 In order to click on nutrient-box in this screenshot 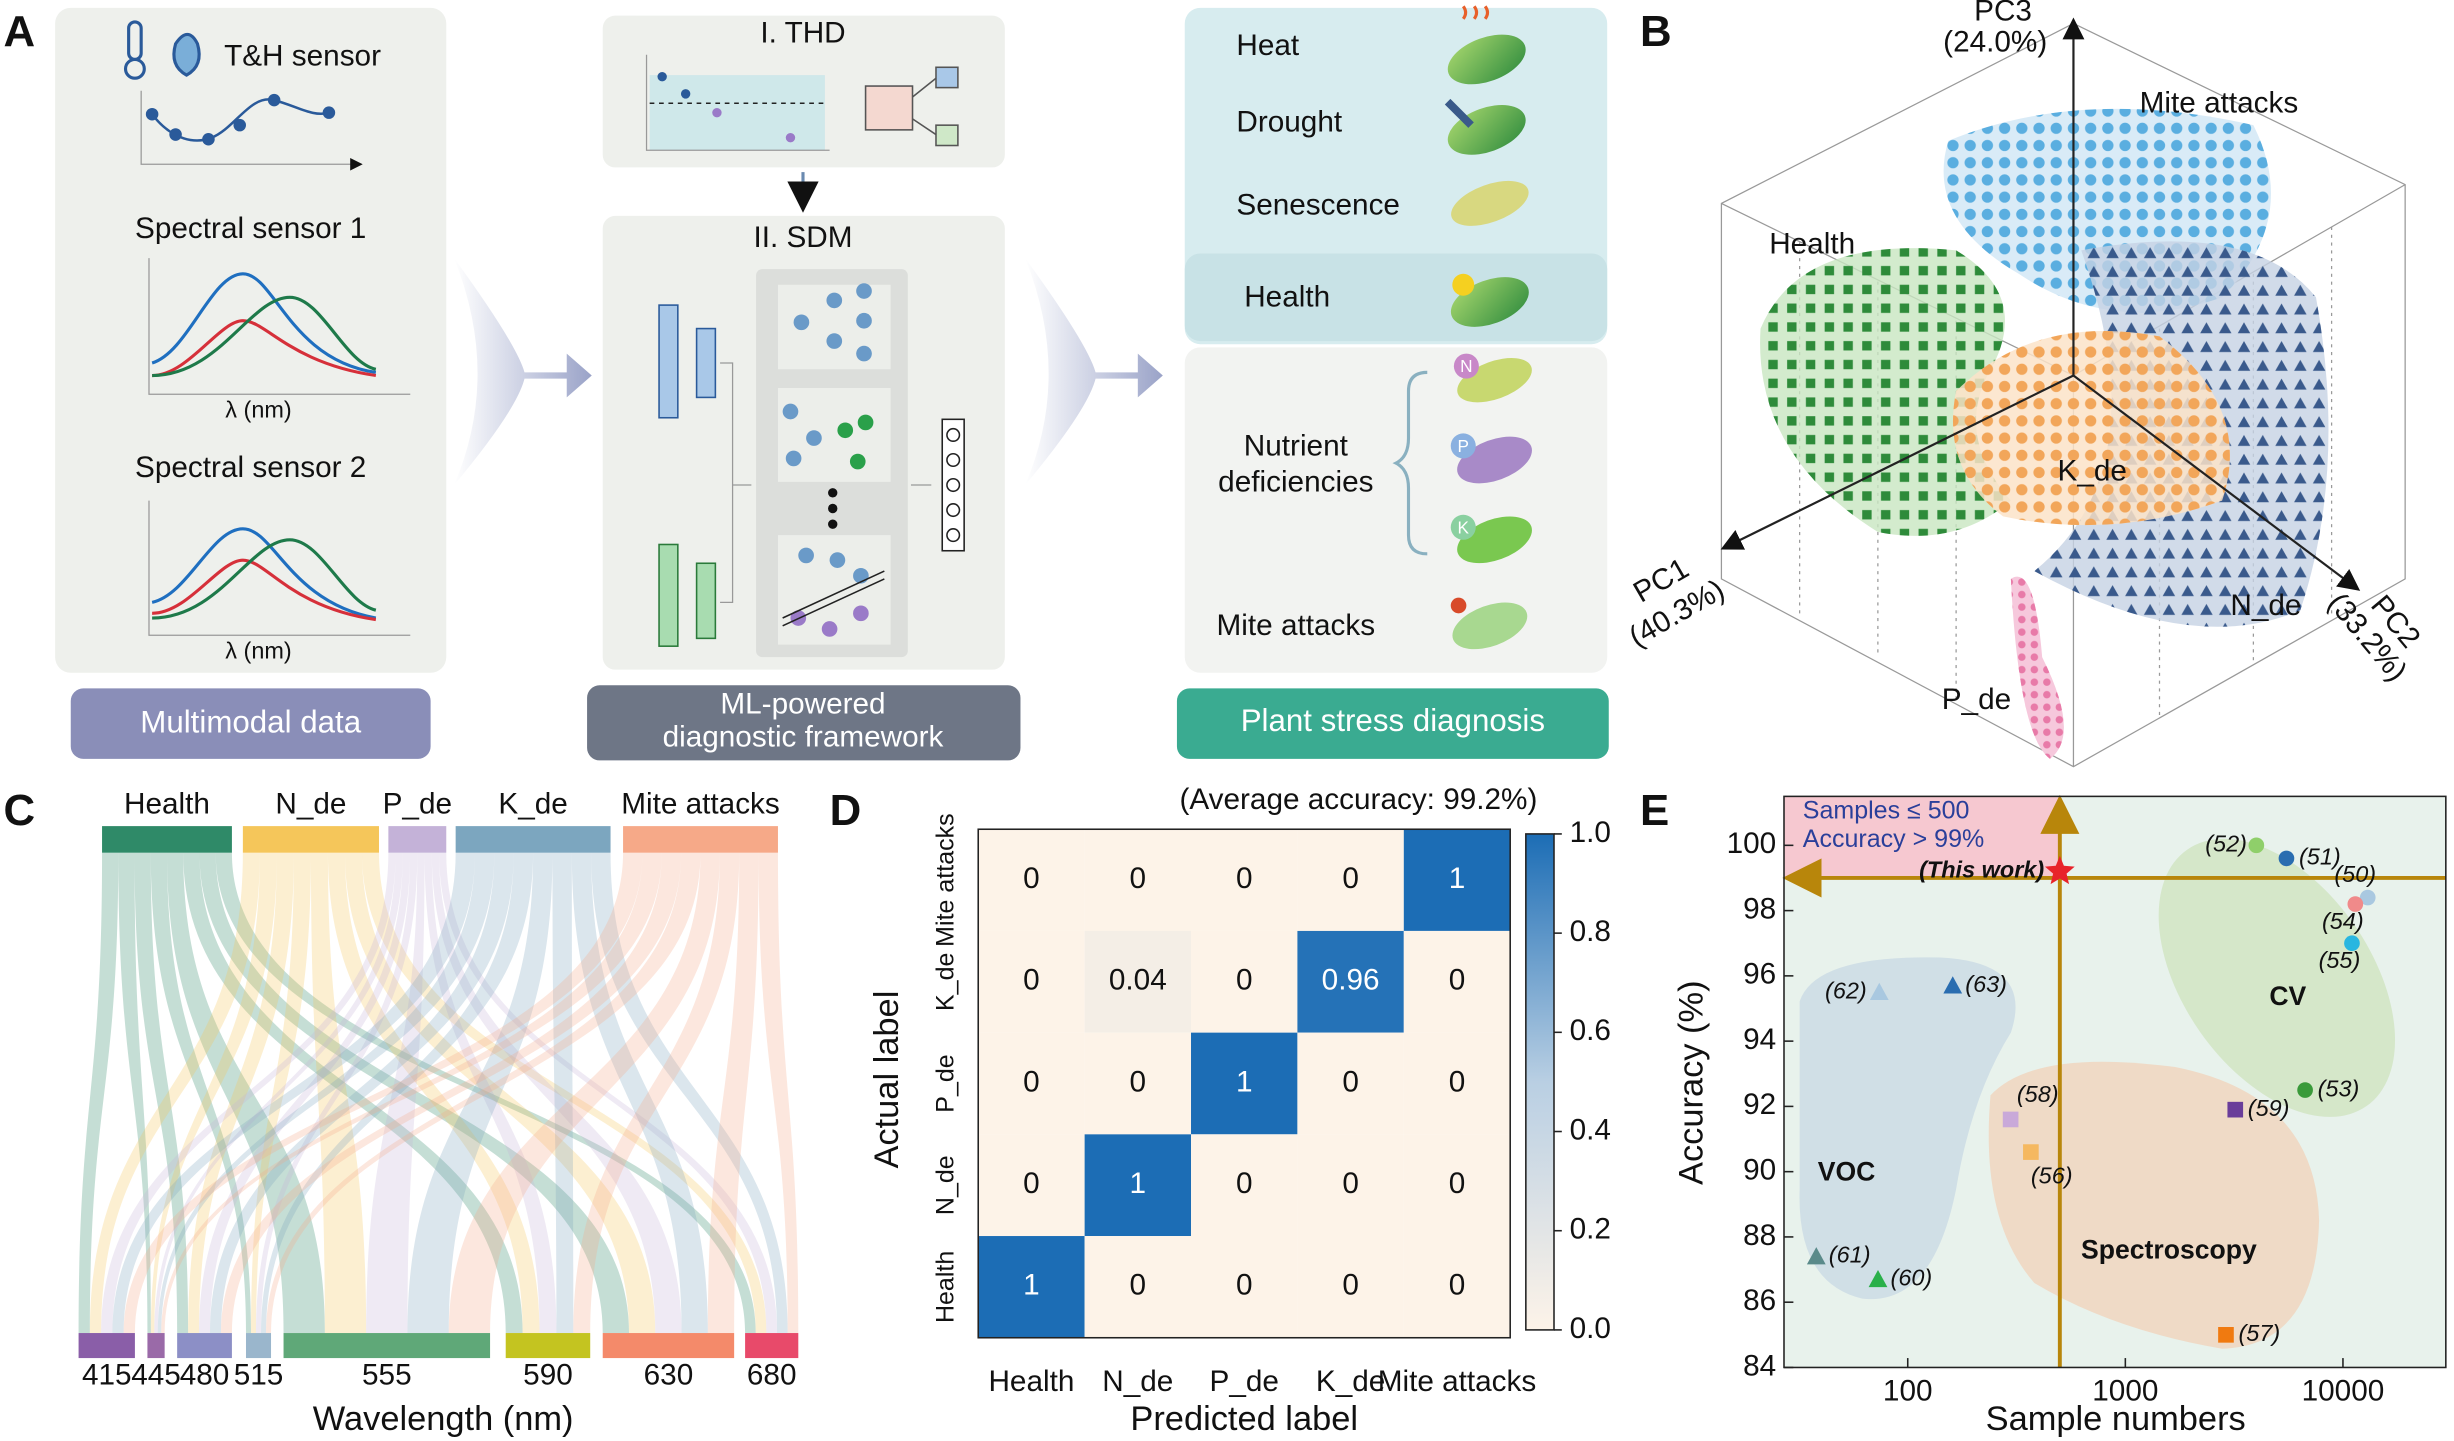, I will do `click(1396, 510)`.